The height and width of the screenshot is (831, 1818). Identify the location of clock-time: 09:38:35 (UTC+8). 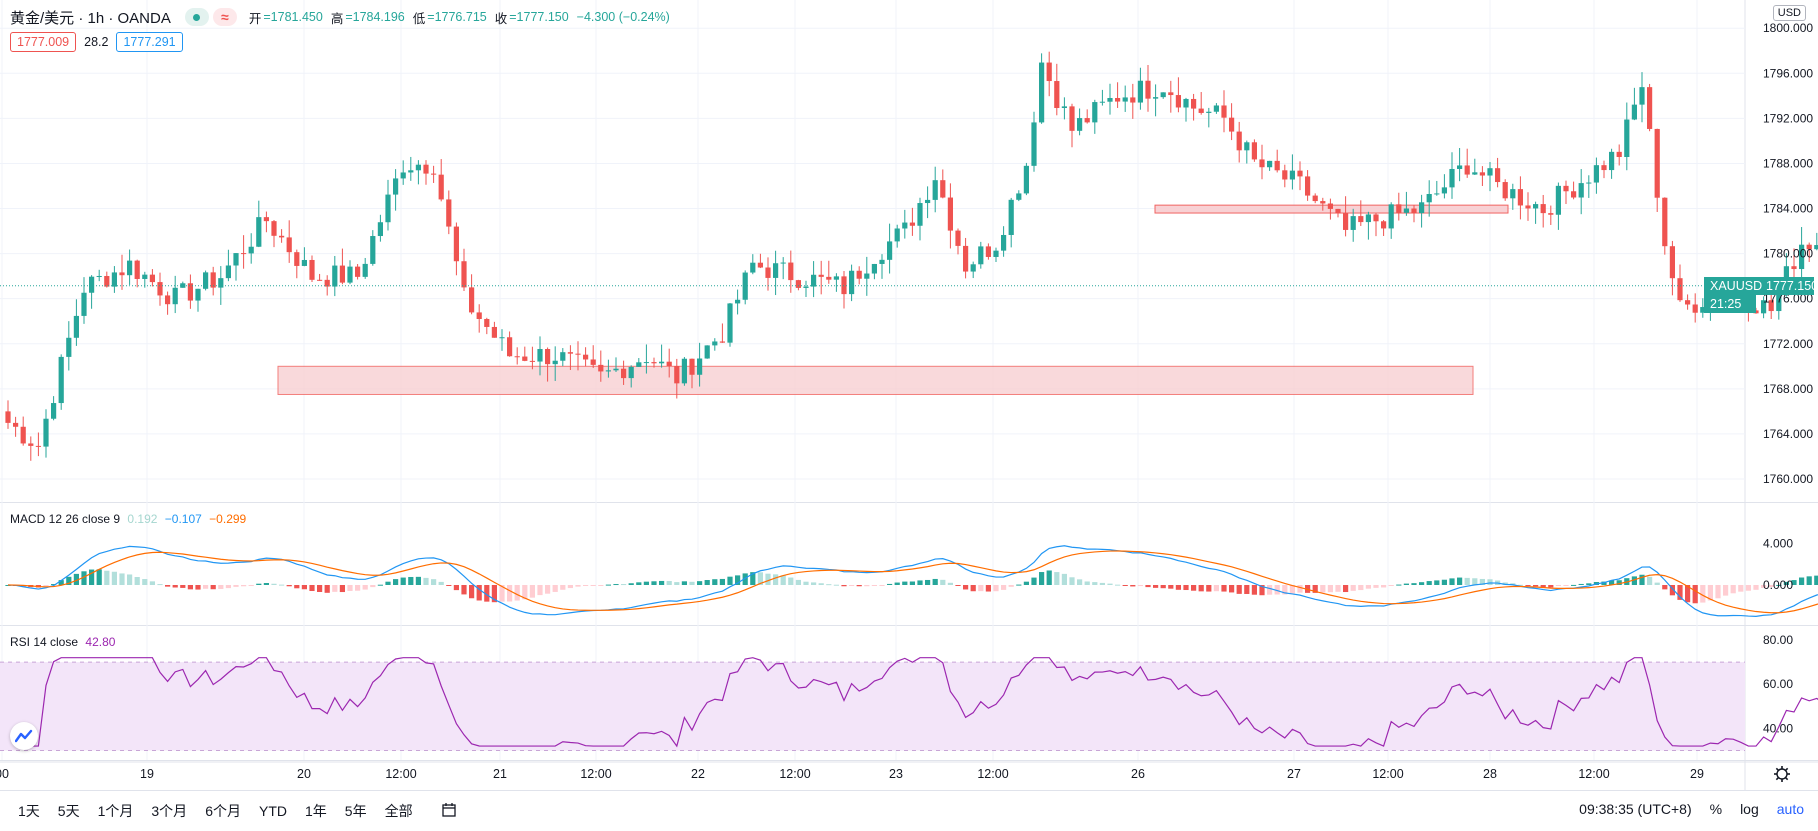
(1635, 809).